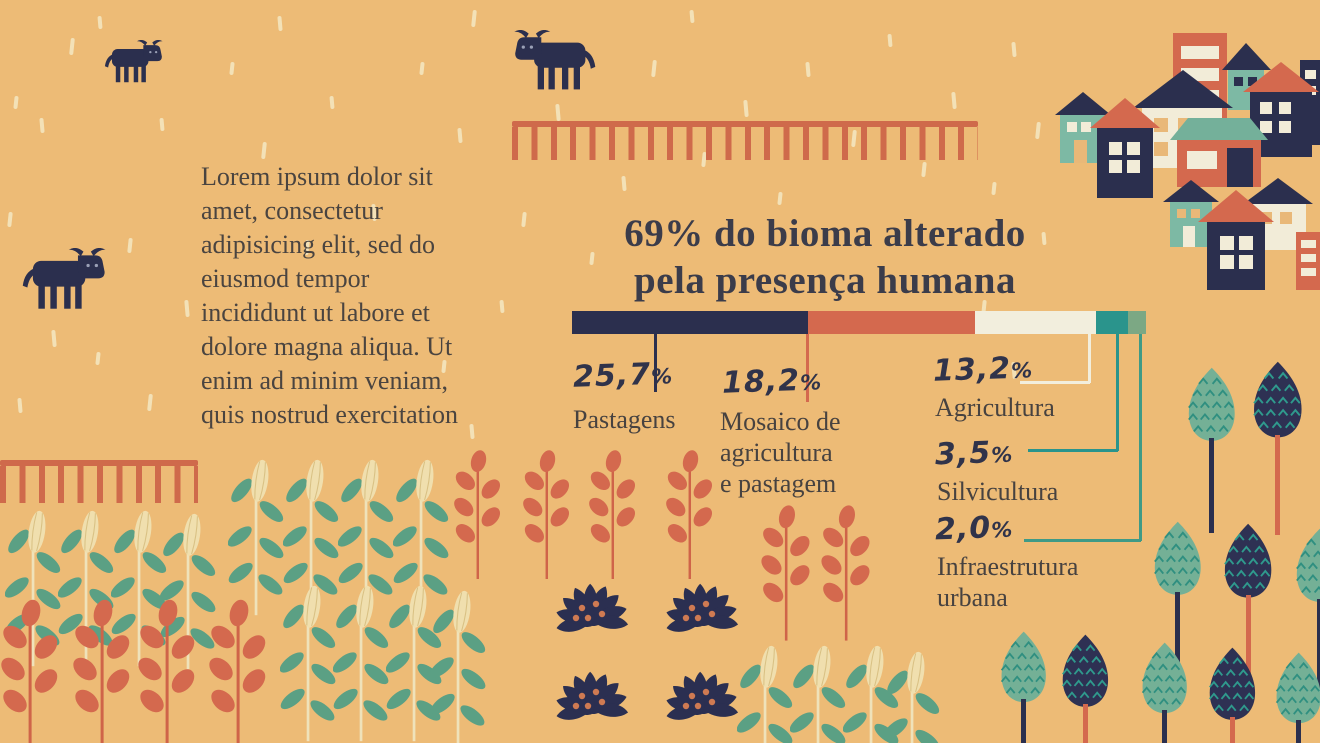 The height and width of the screenshot is (743, 1320). I want to click on bar-segment-silvicultura, so click(1111, 322).